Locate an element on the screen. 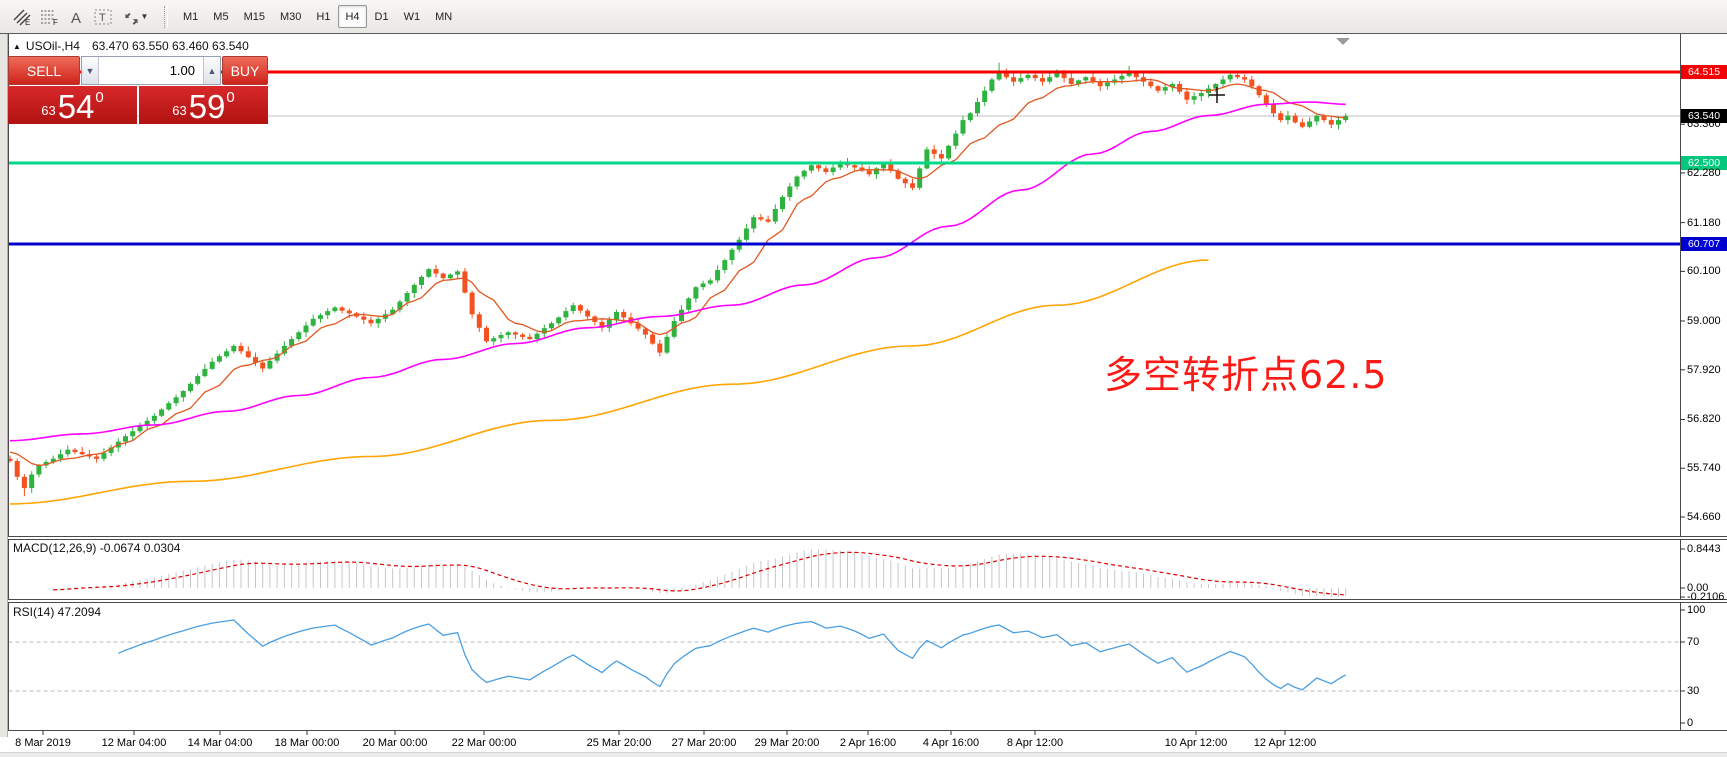  price-tag: 60.707 is located at coordinates (1704, 244).